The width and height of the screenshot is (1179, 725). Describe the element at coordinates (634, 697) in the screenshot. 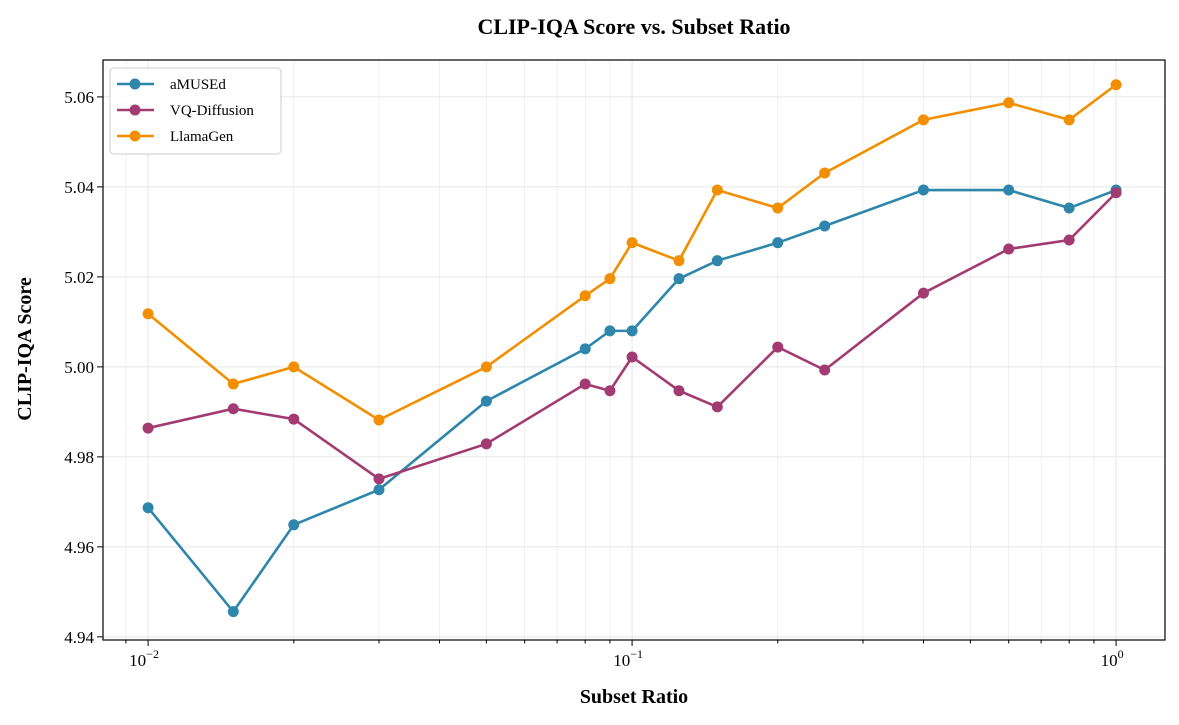

I see `x-axis-label: Subset Ratio` at that location.